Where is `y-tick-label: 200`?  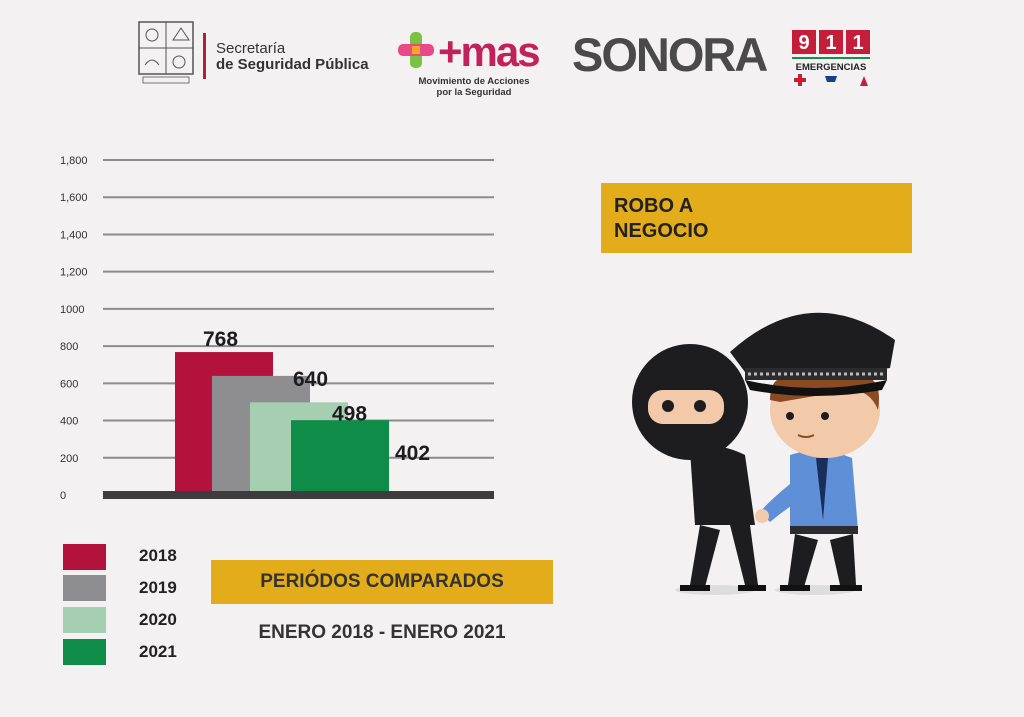
y-tick-label: 200 is located at coordinates (69, 459).